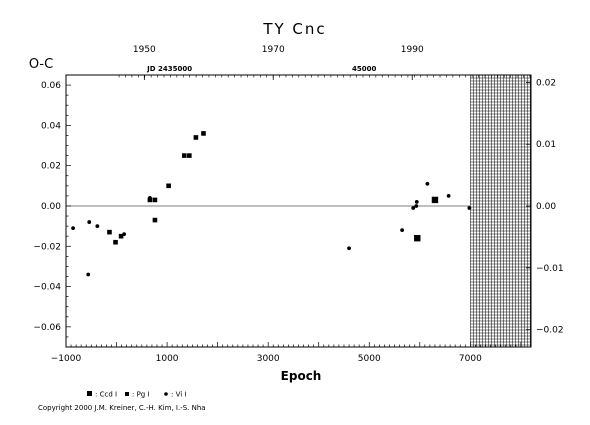 The image size is (590, 425). Describe the element at coordinates (412, 50) in the screenshot. I see `top-year-label: 1990` at that location.